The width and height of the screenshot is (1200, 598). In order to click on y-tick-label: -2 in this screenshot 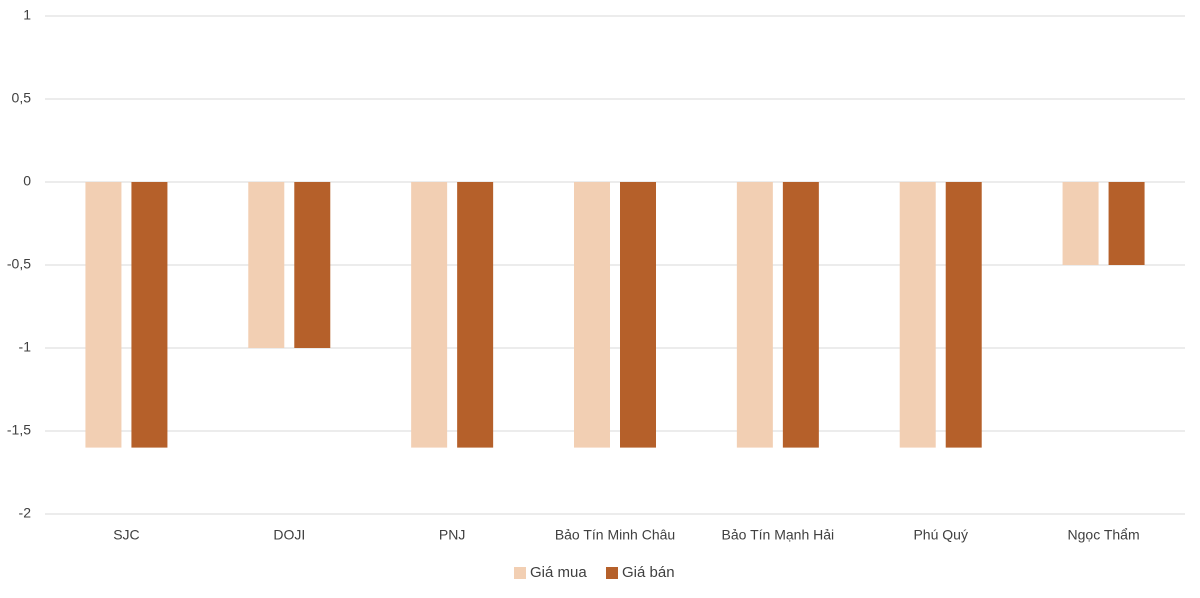, I will do `click(25, 513)`.